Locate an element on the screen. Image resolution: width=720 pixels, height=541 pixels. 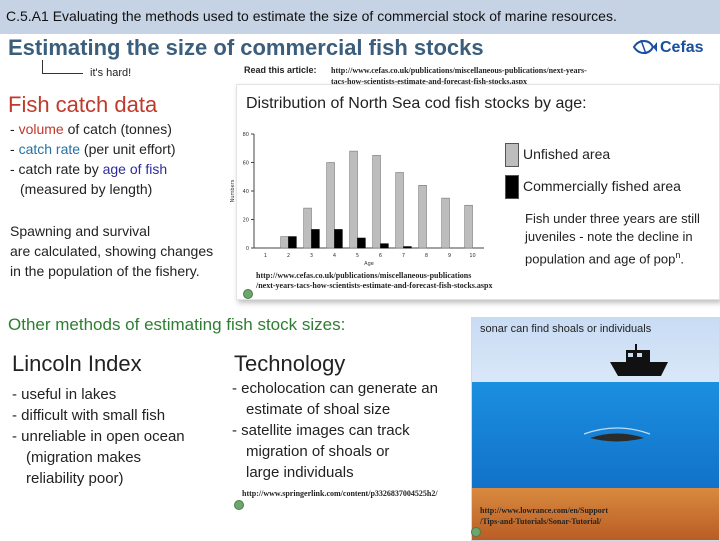
y-axis-label: Numbers is located at coordinates (233, 190).